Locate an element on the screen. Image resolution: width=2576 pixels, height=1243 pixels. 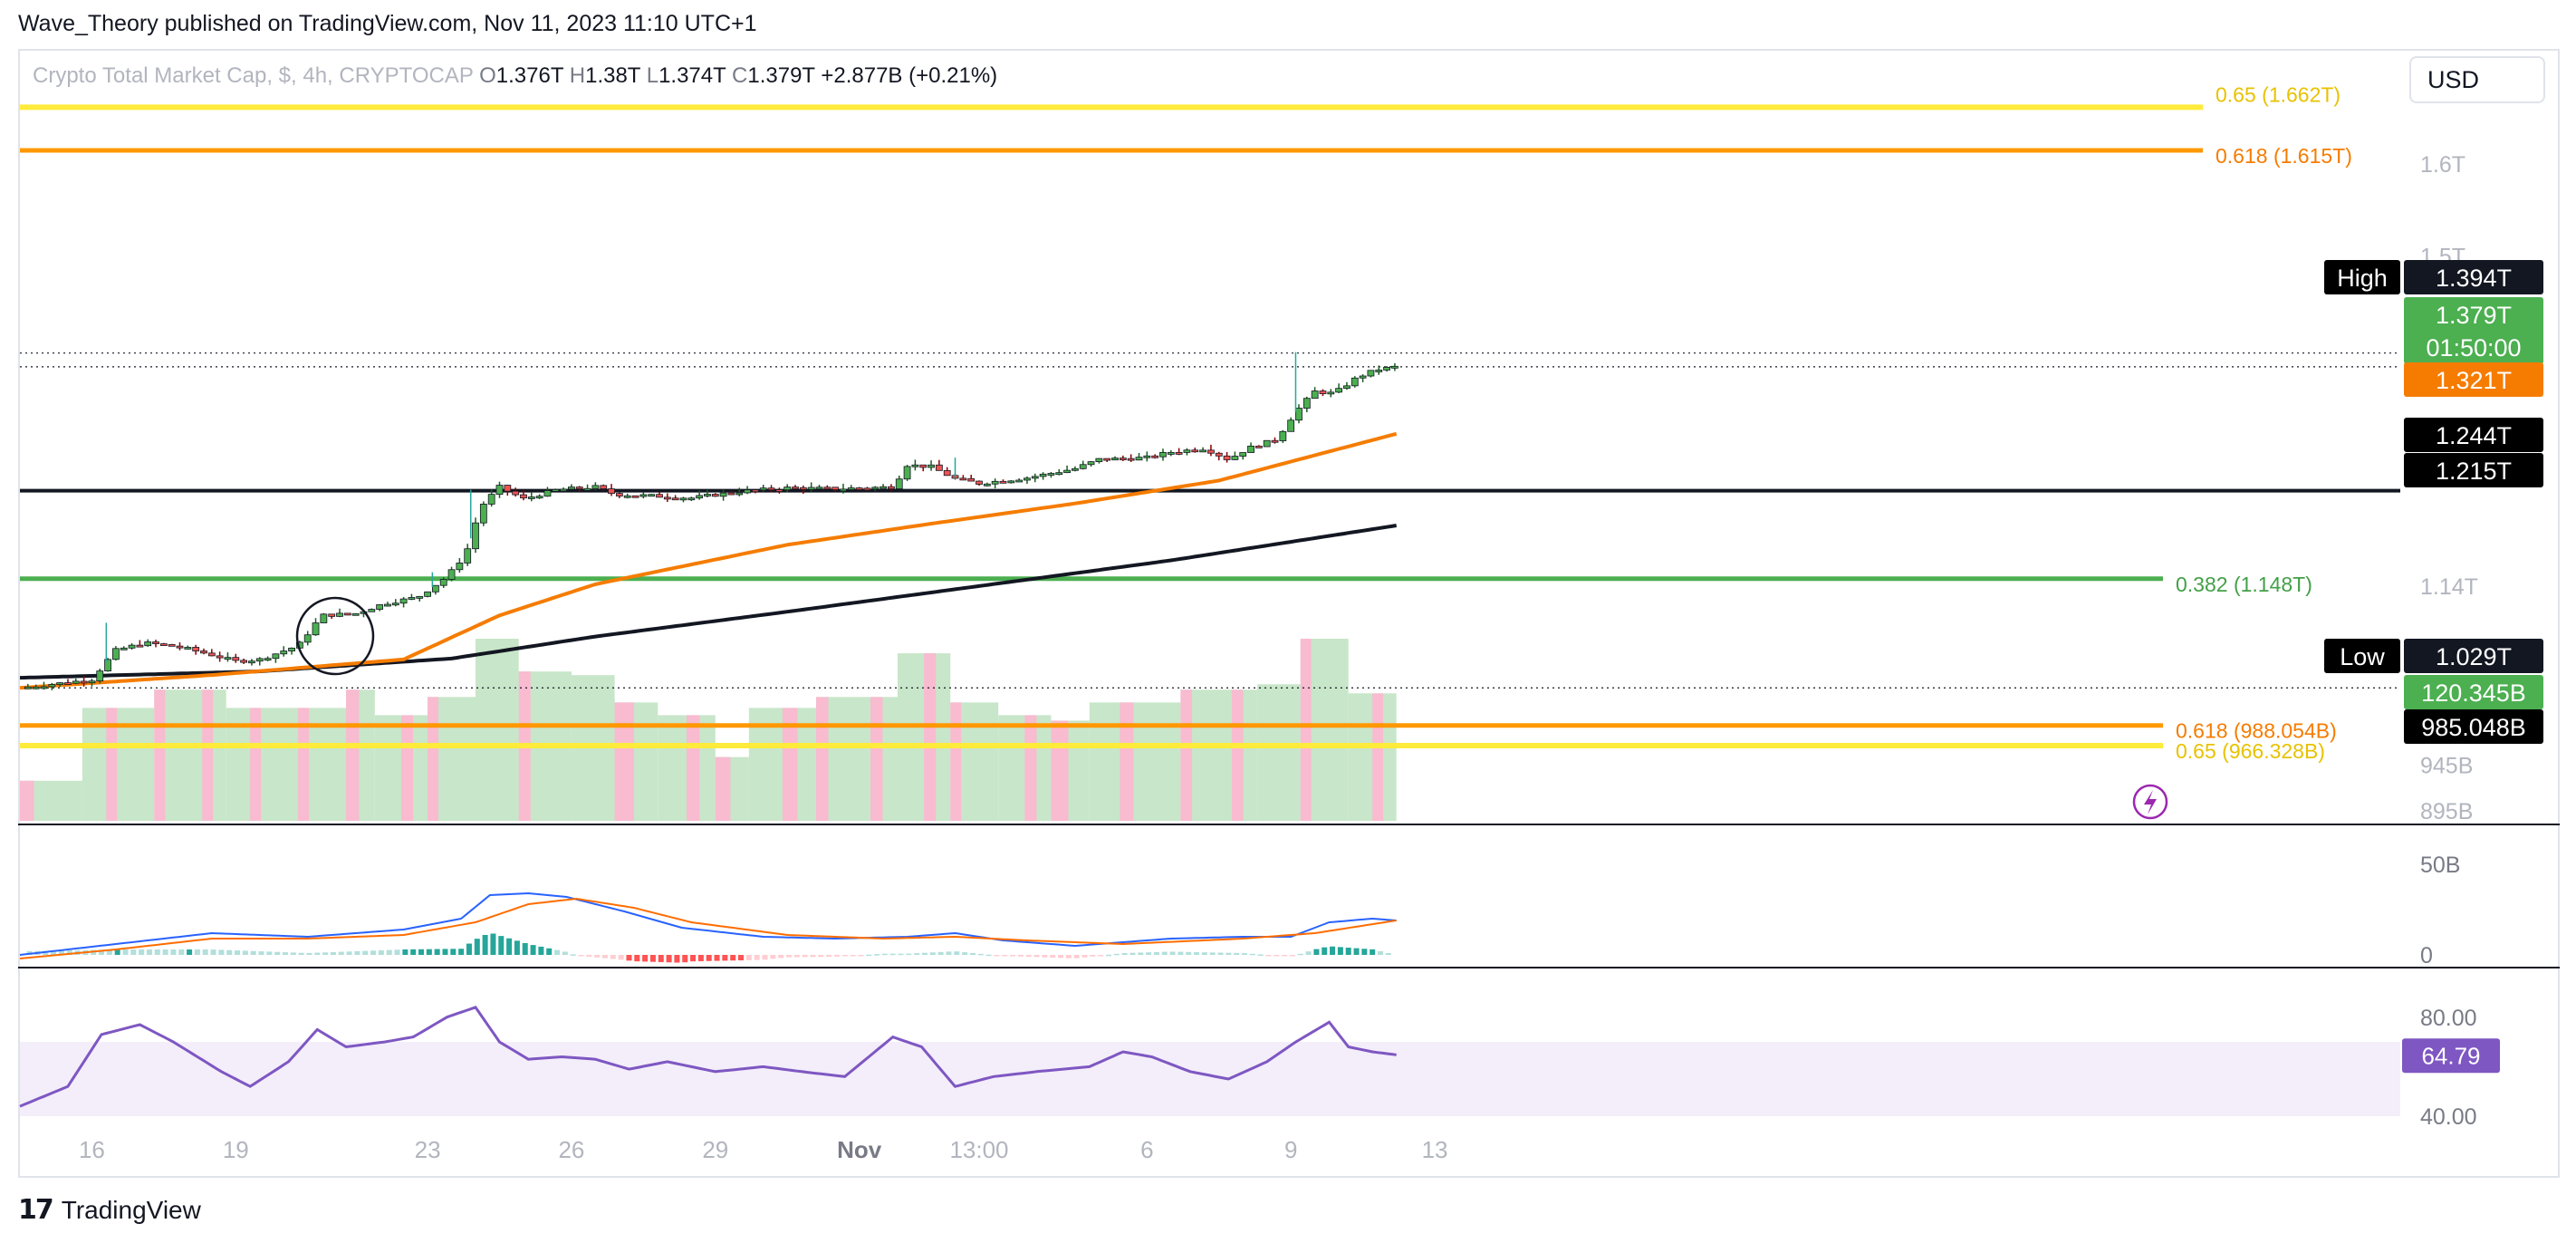
price-badge-bg is located at coordinates (2473, 330).